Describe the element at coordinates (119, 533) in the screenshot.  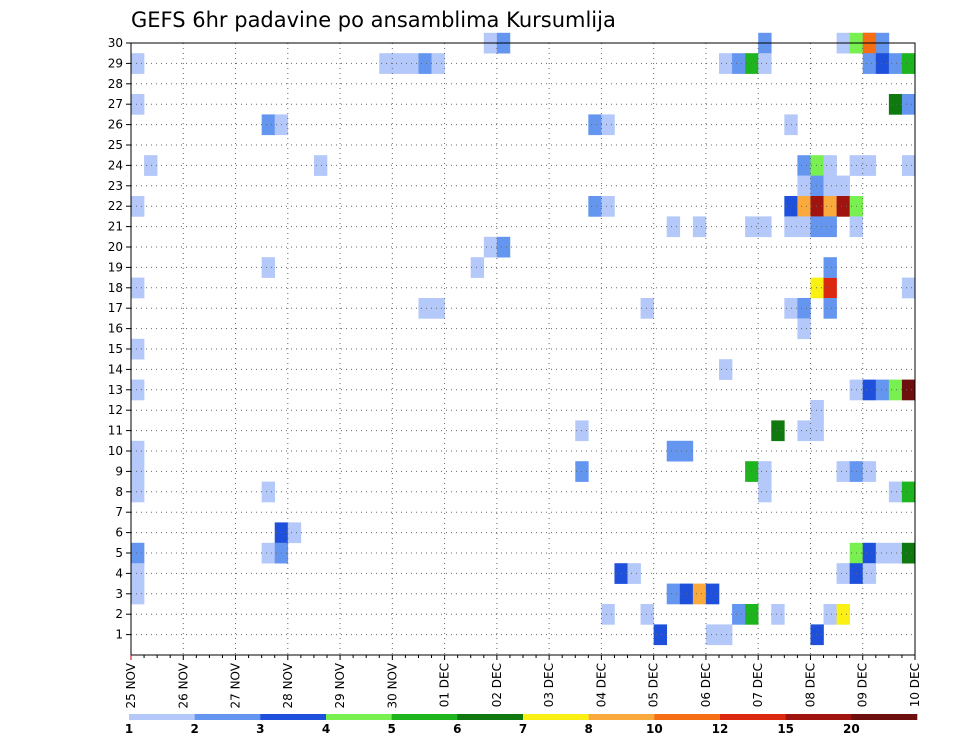
I see `y-tick-label: 6` at that location.